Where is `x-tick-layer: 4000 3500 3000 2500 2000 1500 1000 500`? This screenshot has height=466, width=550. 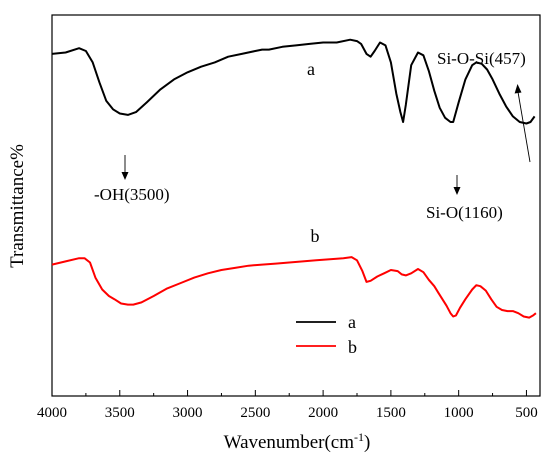 x-tick-layer: 4000 3500 3000 2500 2000 1500 1000 500 is located at coordinates (287, 405).